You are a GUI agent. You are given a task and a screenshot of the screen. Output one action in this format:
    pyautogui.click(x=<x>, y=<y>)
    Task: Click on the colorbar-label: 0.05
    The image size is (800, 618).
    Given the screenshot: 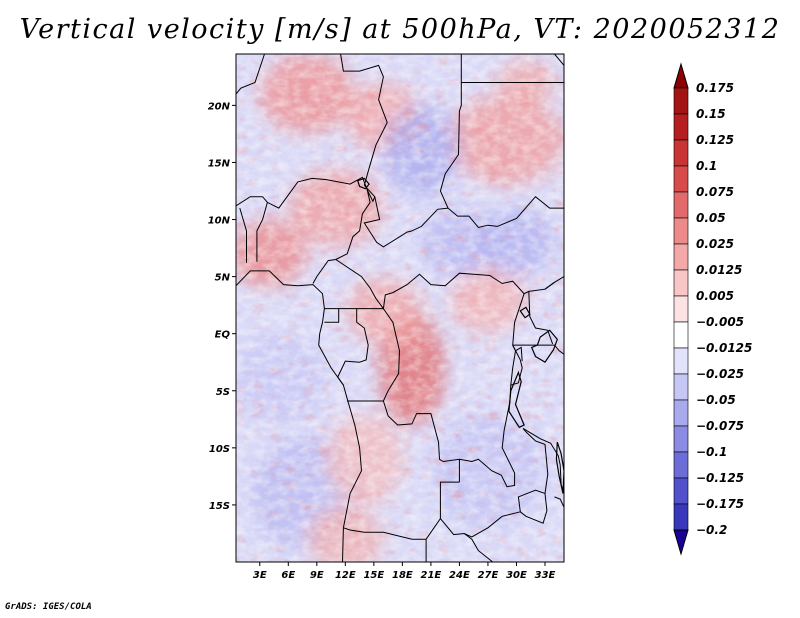 What is the action you would take?
    pyautogui.click(x=711, y=218)
    